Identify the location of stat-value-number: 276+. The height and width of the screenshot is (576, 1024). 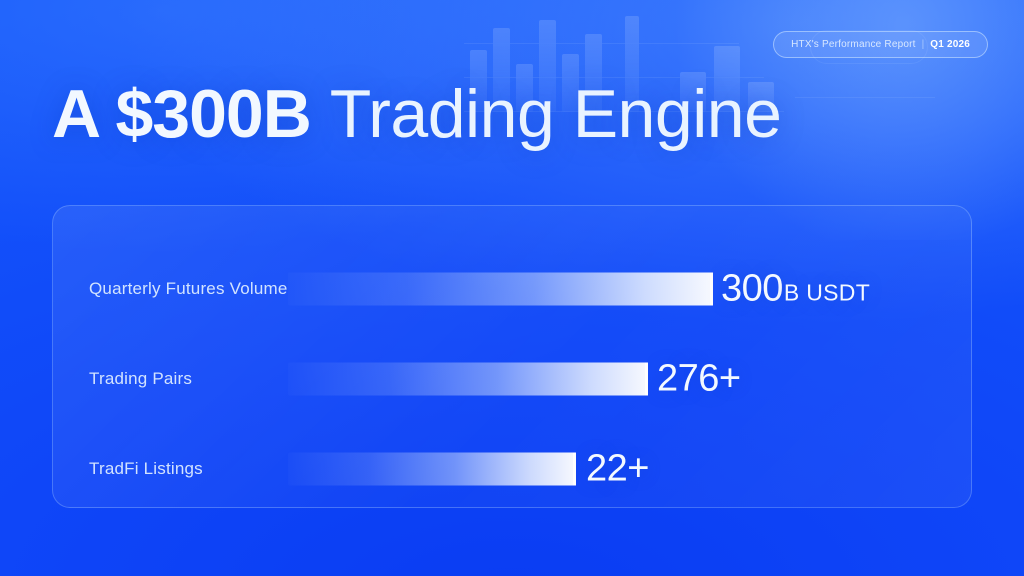
(699, 378).